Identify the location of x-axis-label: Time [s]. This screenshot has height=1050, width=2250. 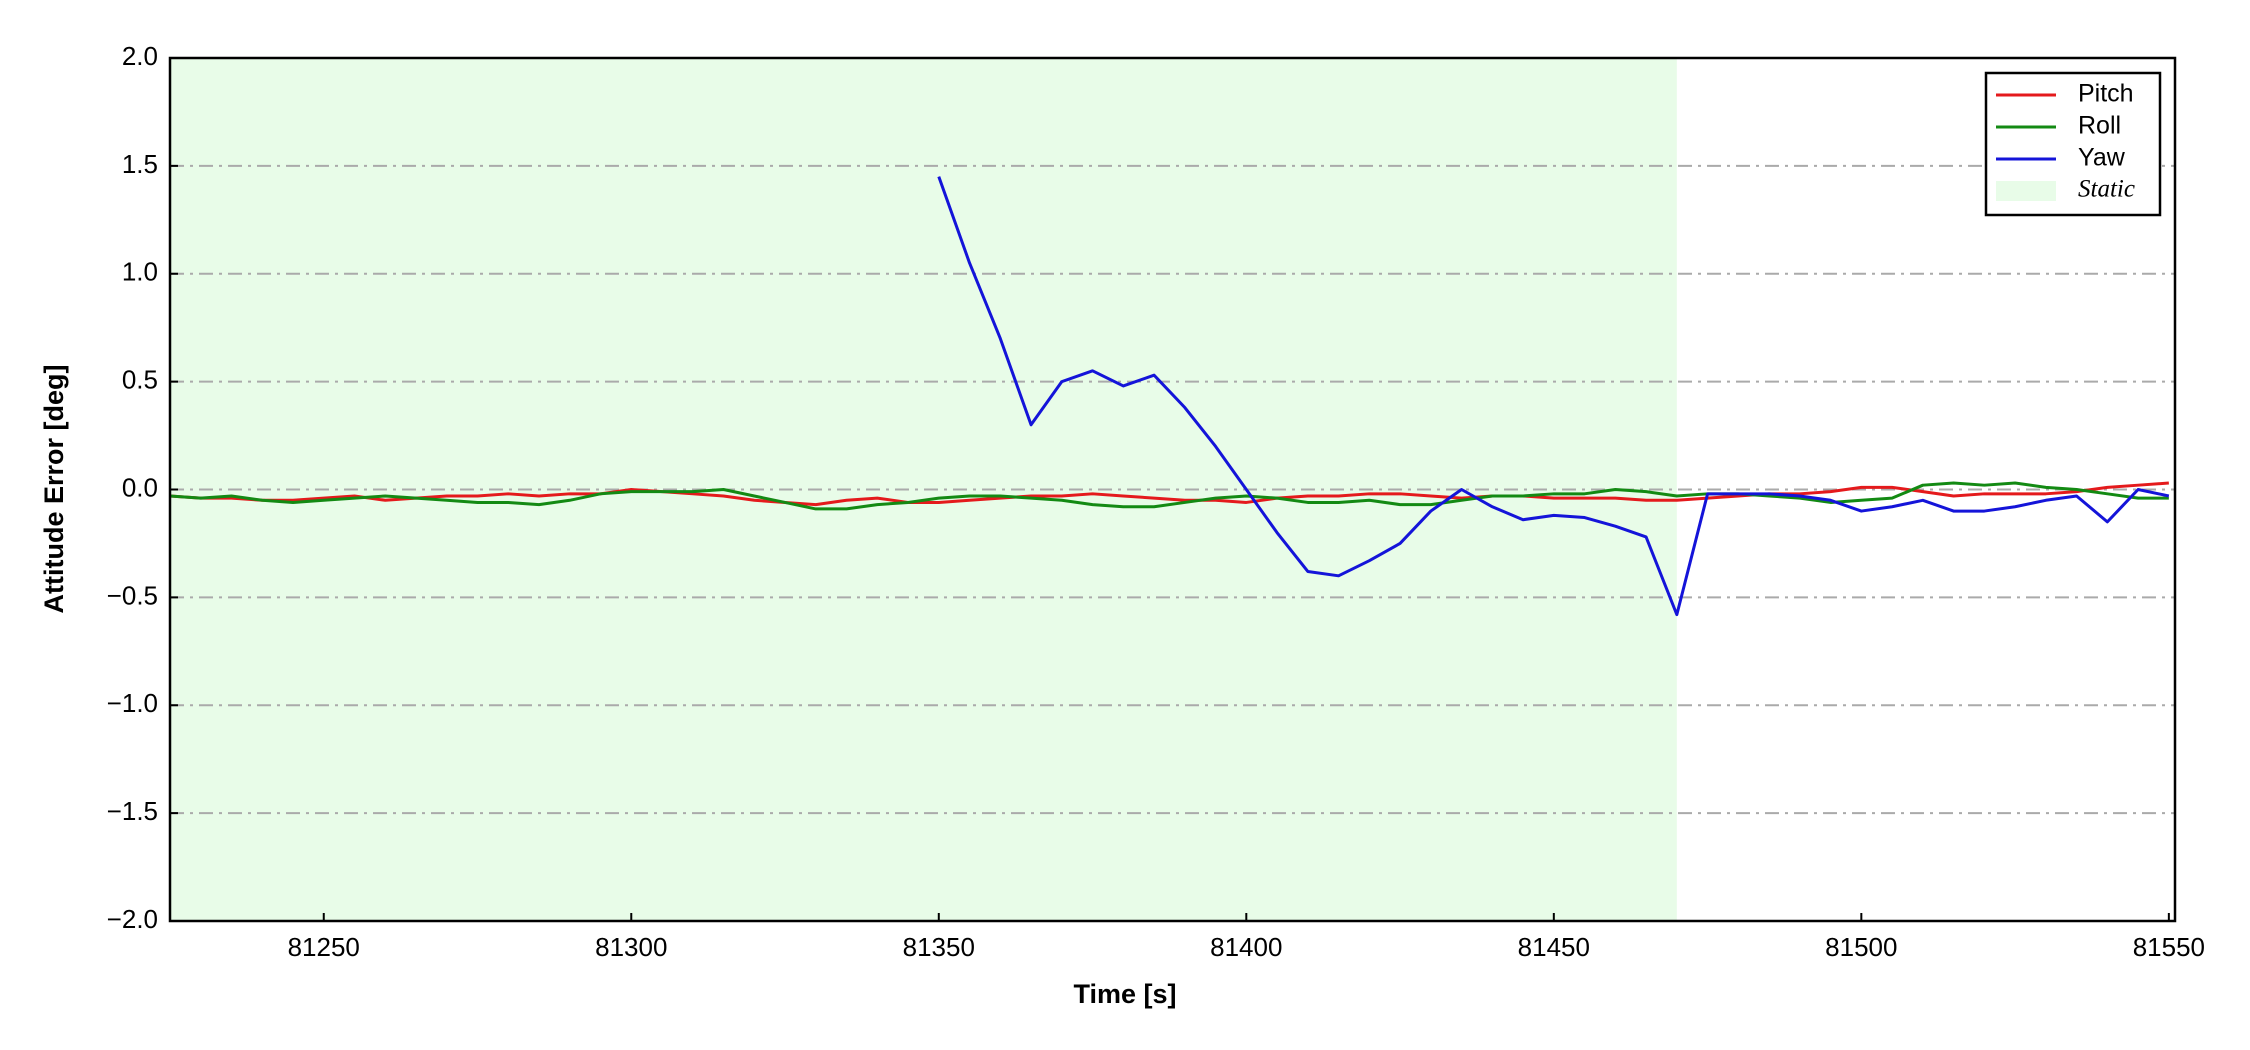
(1124, 994).